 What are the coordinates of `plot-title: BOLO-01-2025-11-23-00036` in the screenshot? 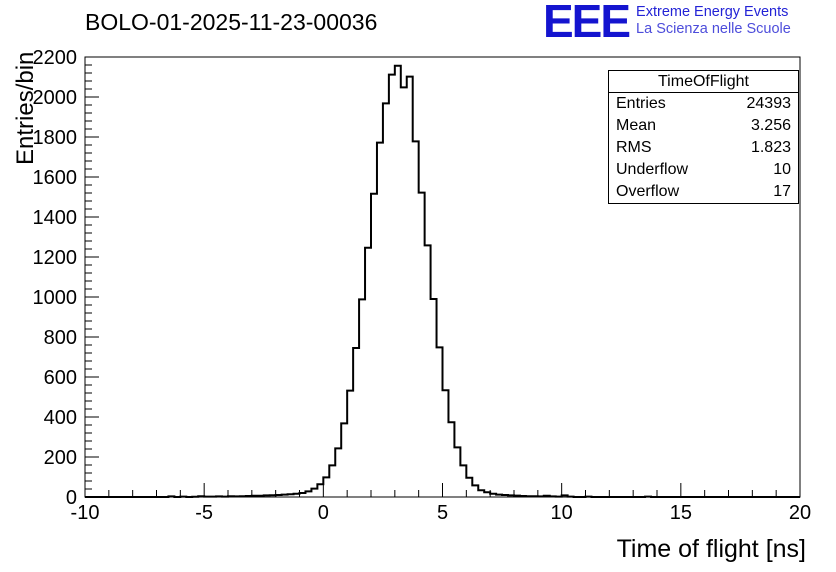 It's located at (231, 22).